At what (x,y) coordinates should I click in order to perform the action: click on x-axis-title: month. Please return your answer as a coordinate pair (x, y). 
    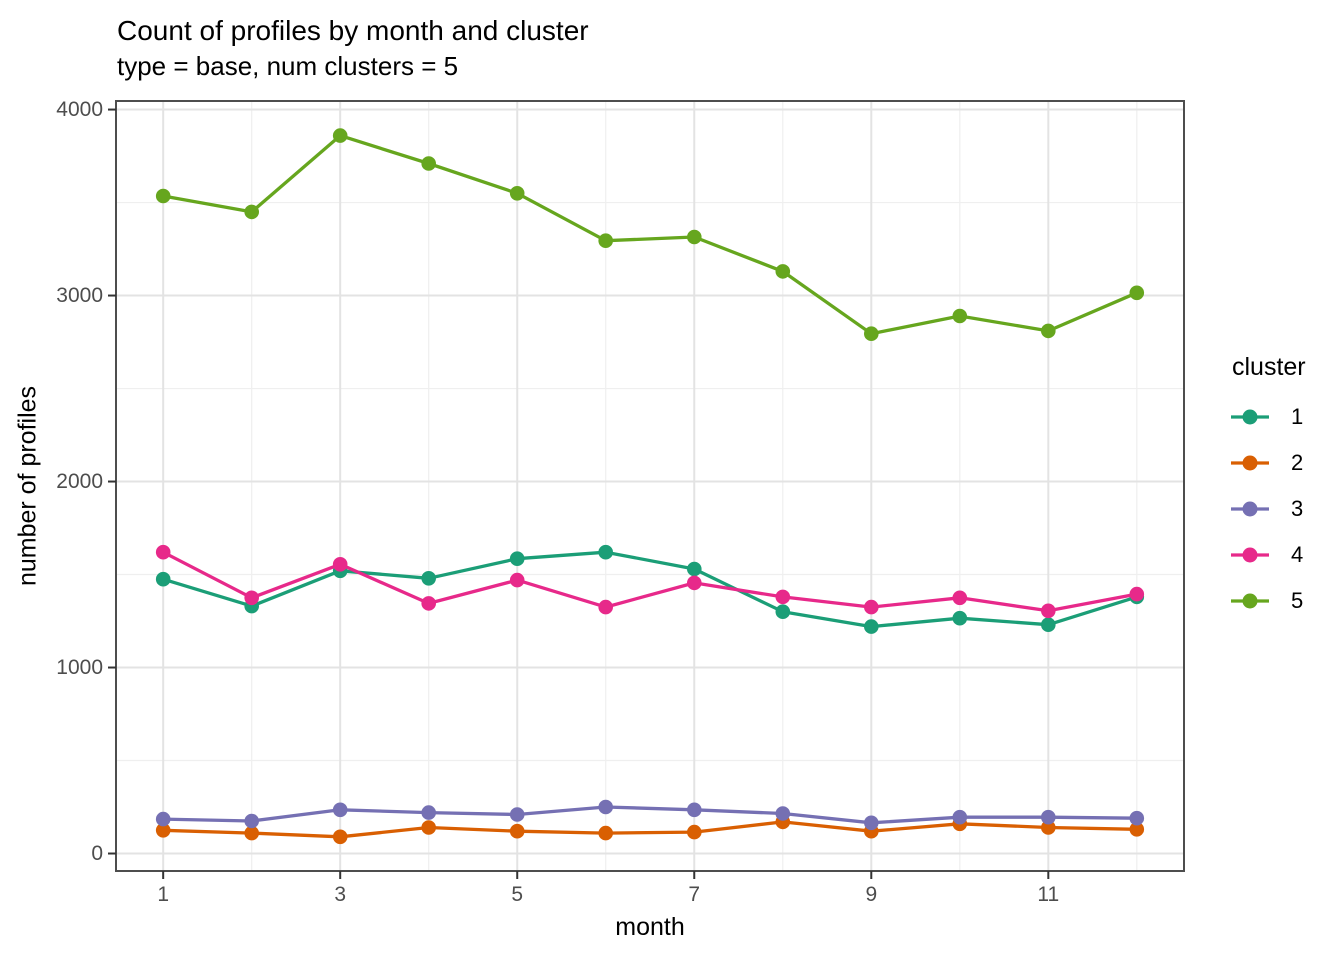
    Looking at the image, I should click on (650, 927).